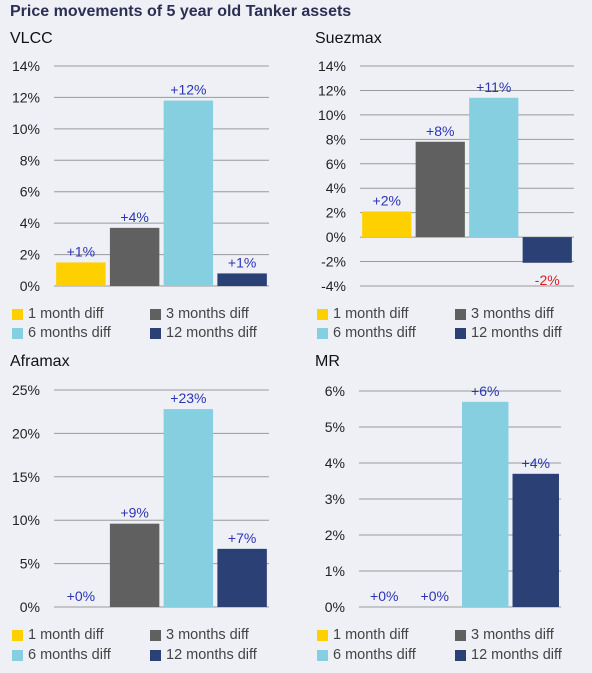 Image resolution: width=592 pixels, height=673 pixels. What do you see at coordinates (332, 66) in the screenshot?
I see `y-tick-label: 14%` at bounding box center [332, 66].